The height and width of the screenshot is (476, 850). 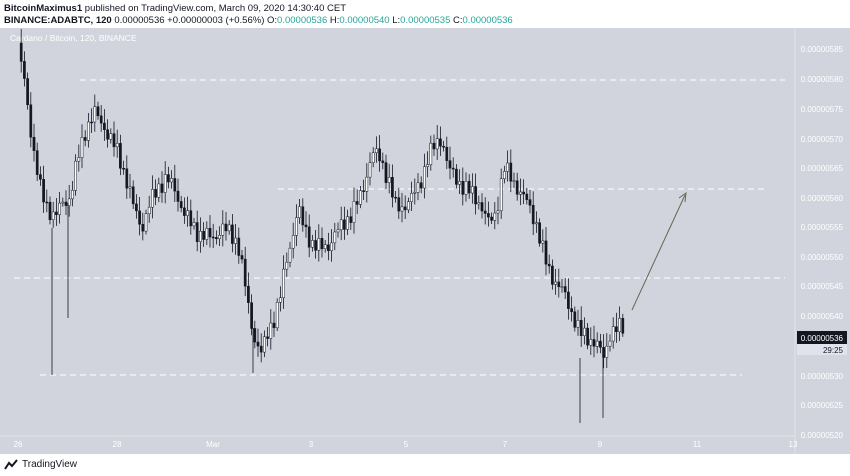 I want to click on time-tick-label: Mar, so click(x=213, y=444).